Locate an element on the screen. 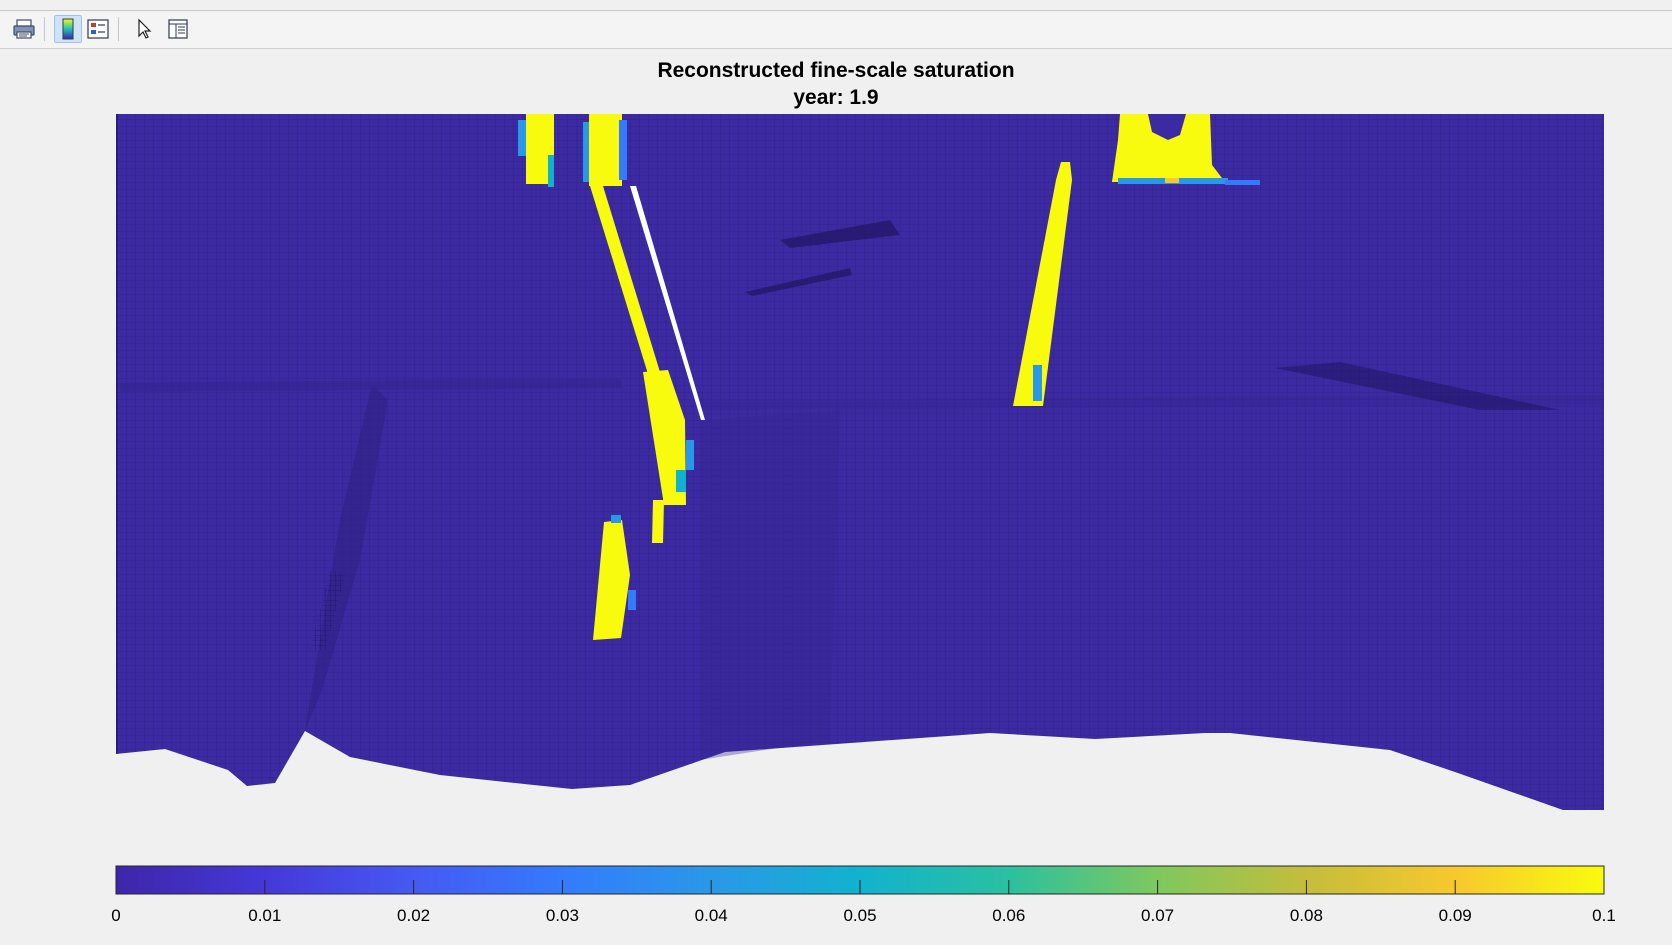 The image size is (1672, 945). property-inspector-button is located at coordinates (178, 29).